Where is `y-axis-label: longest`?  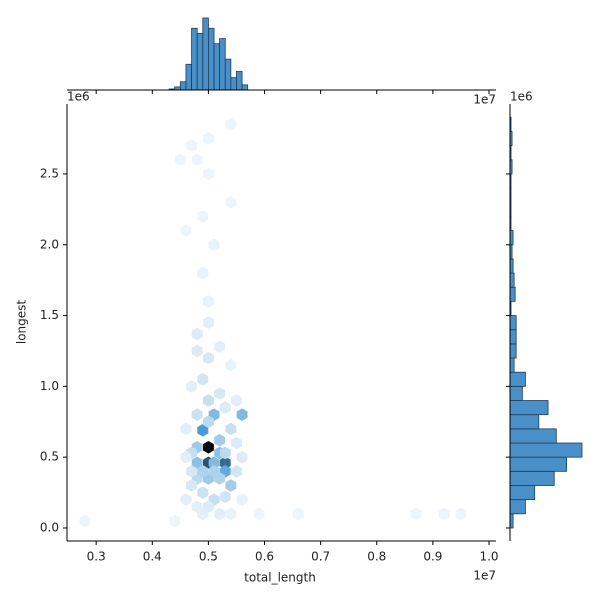
y-axis-label: longest is located at coordinates (22, 322).